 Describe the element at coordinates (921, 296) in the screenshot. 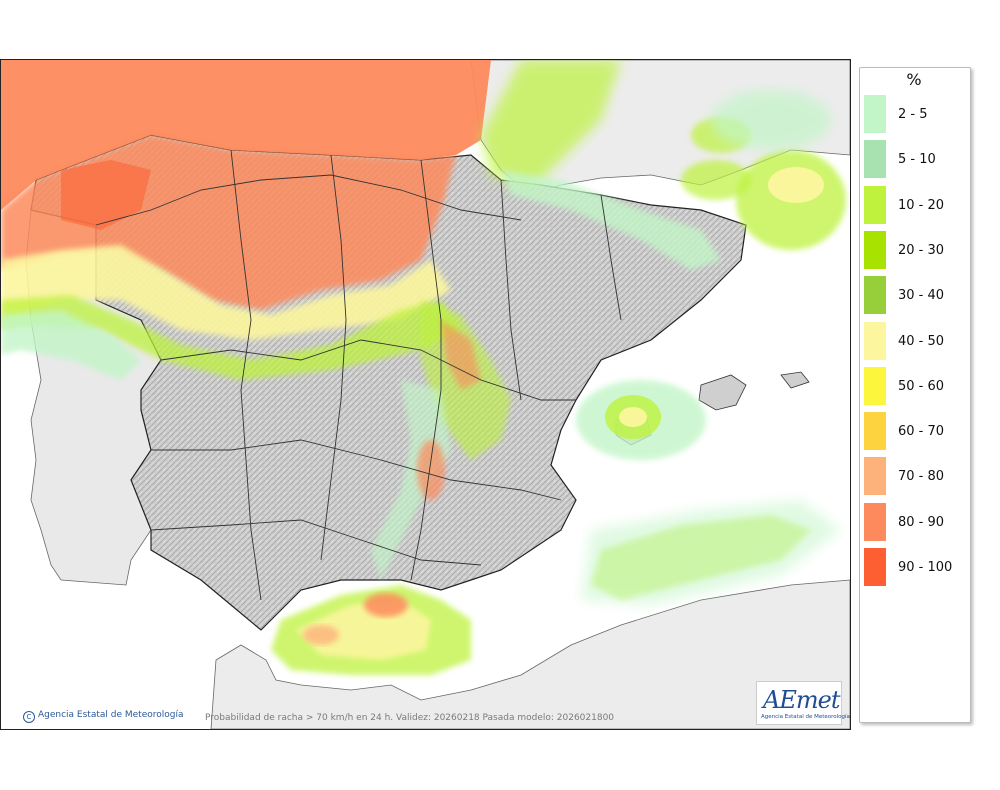

I see `legend-label: 30 - 40` at that location.